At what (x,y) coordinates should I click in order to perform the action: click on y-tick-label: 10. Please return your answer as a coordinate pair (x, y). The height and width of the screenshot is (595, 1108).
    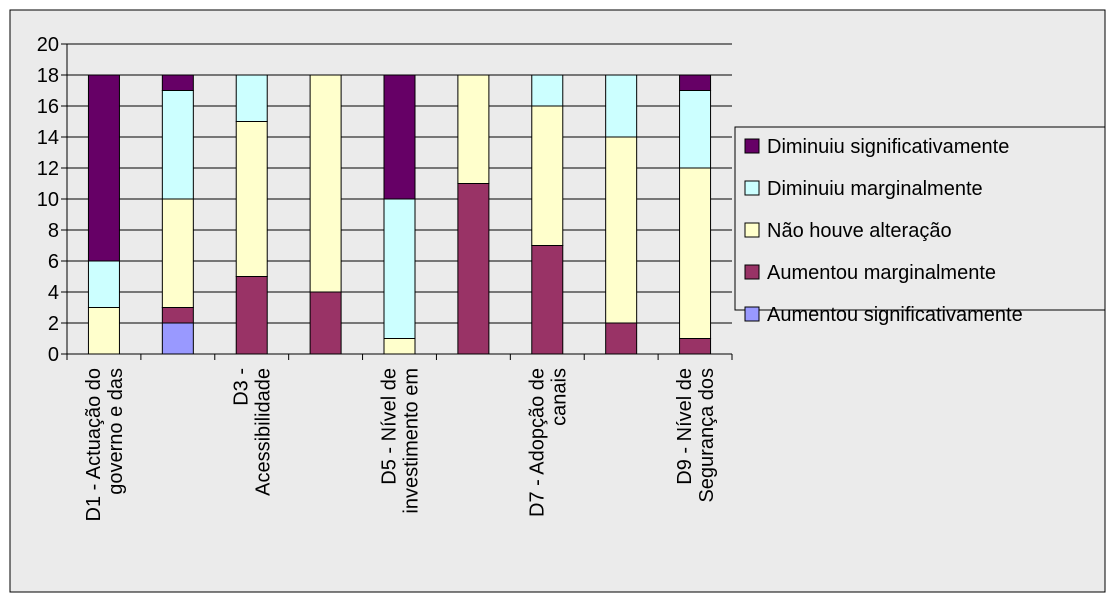
    Looking at the image, I should click on (48, 200).